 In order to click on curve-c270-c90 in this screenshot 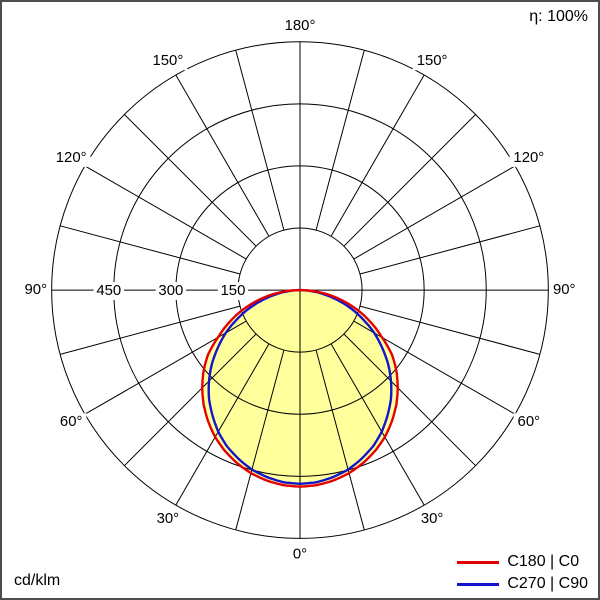, I will do `click(300, 386)`.